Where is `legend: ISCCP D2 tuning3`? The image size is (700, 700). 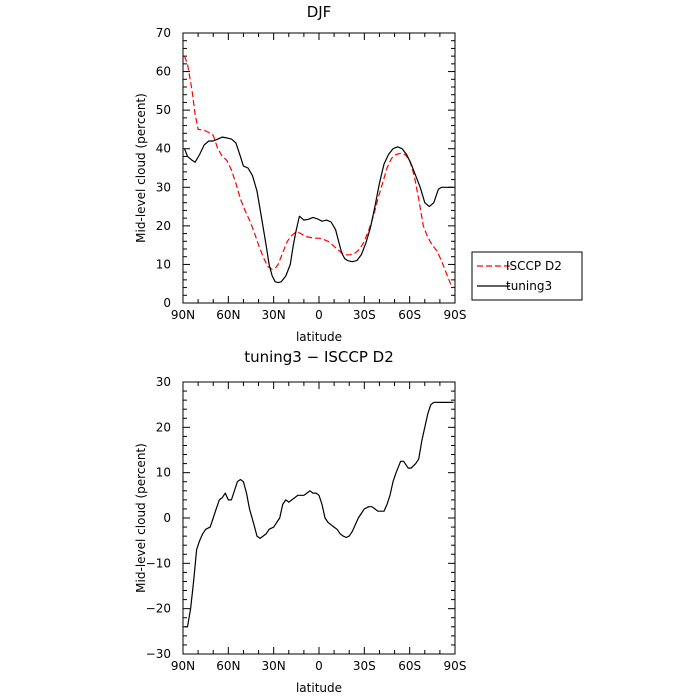
legend: ISCCP D2 tuning3 is located at coordinates (527, 276).